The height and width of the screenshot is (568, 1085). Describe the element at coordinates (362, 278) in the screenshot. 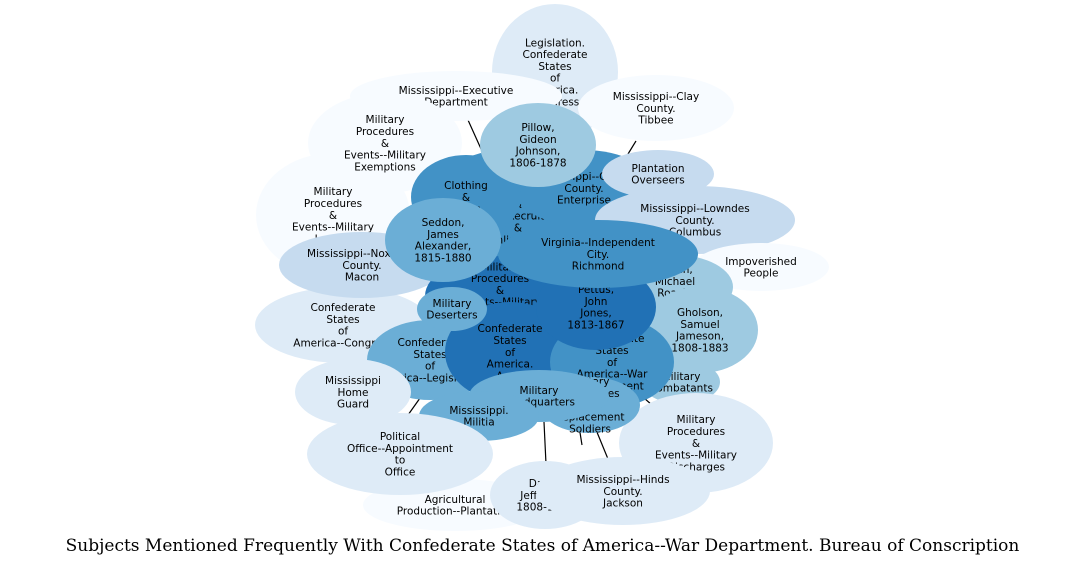

I see `node-label-line: Macon` at that location.